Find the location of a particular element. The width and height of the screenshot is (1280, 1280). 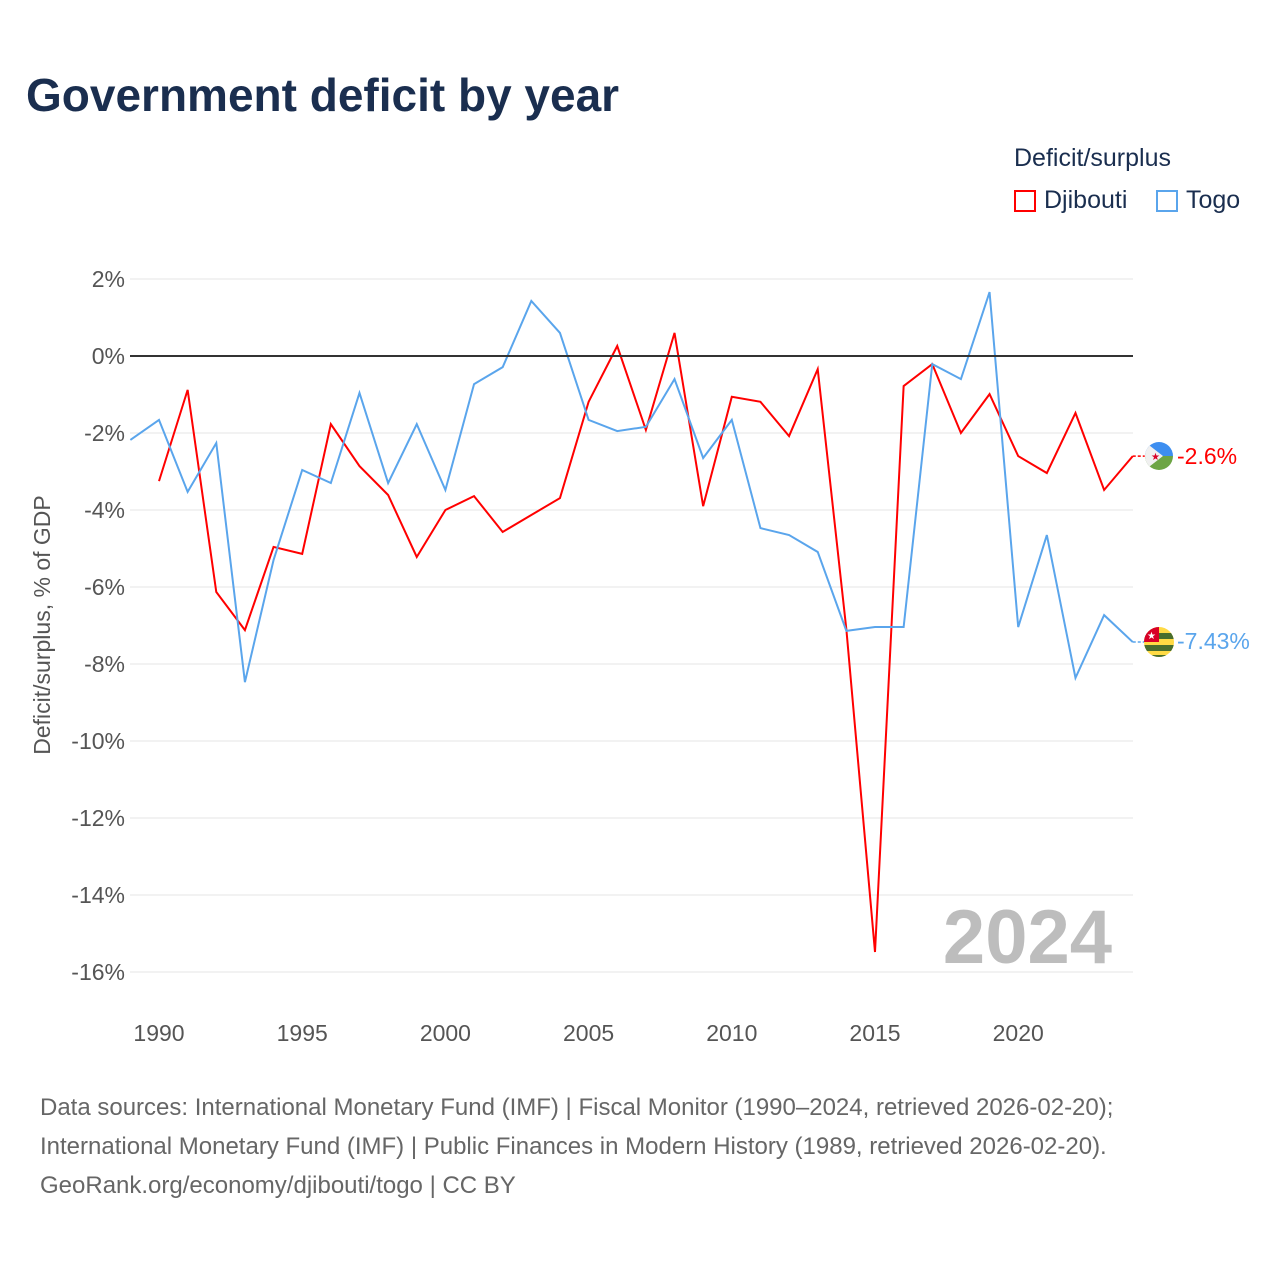

y-tick-label: -14% is located at coordinates (98, 895).